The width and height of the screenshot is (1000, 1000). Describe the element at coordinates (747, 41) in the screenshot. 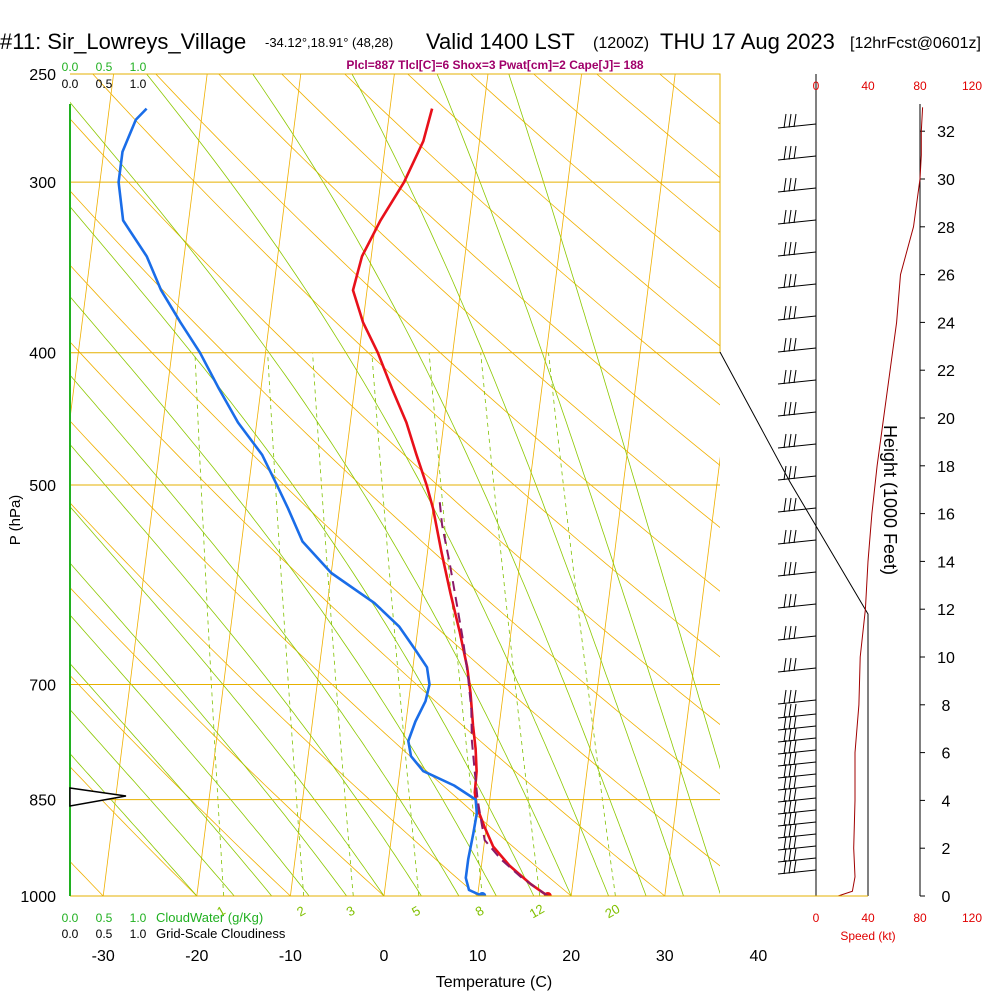

I see `title-date: THU 17 Aug 2023` at that location.